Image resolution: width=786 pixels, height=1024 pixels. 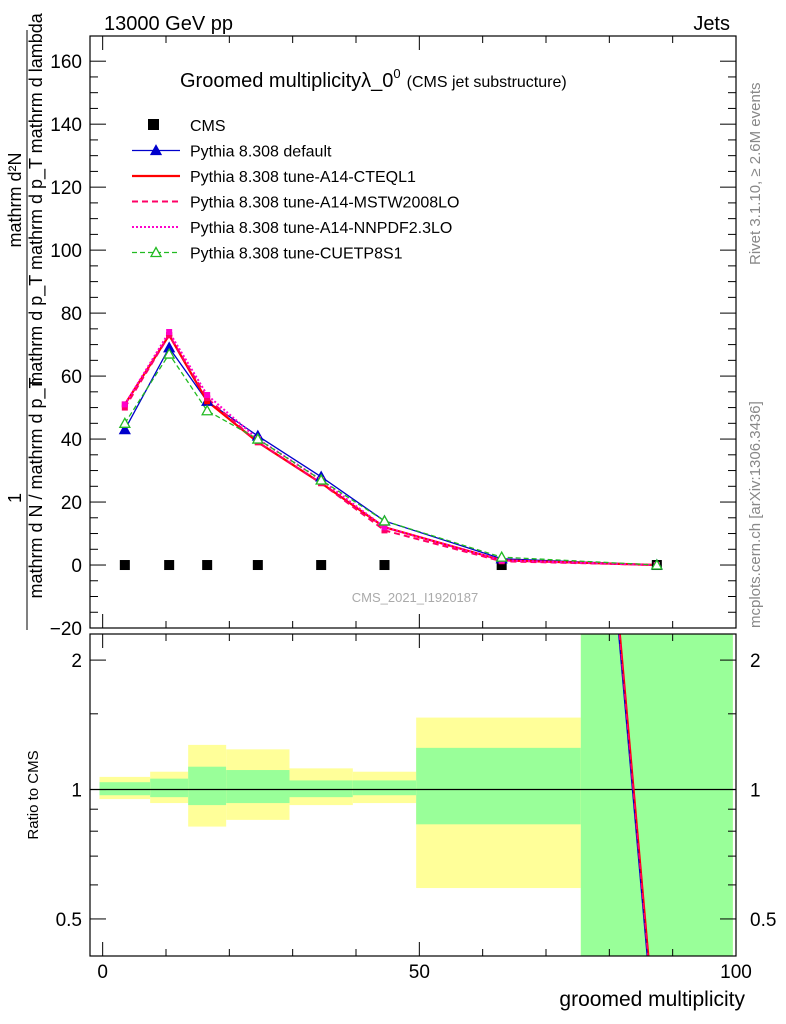 I want to click on ratio-y-tick-label: 1, so click(x=76, y=791).